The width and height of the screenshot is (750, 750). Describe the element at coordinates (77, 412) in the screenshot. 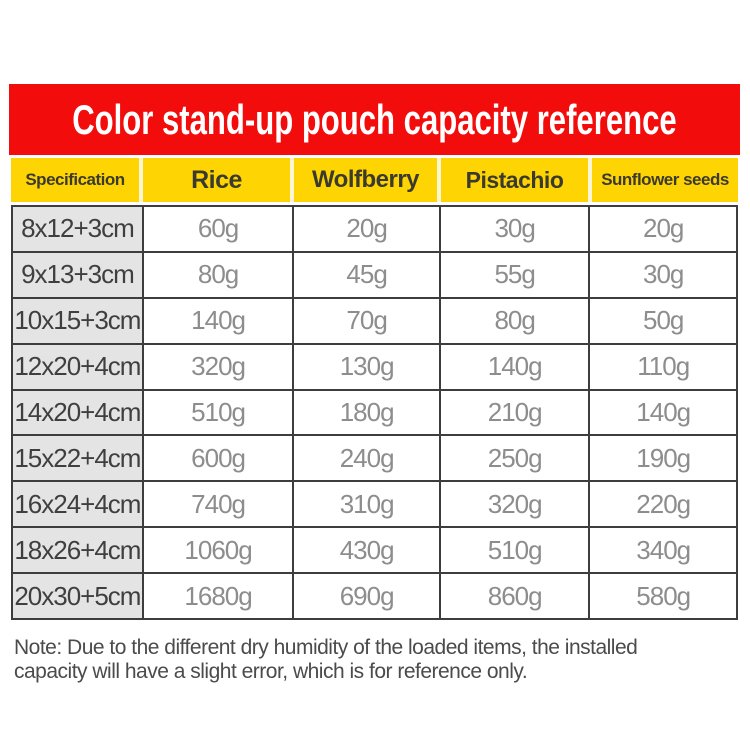

I see `spec-cell: 14x20+4cm` at that location.